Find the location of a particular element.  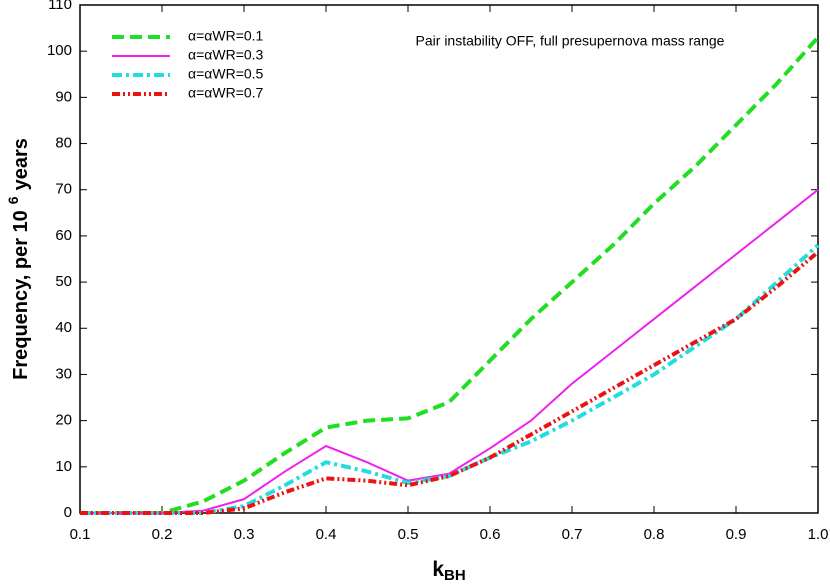

y-tick-label: 30 is located at coordinates (63, 373).